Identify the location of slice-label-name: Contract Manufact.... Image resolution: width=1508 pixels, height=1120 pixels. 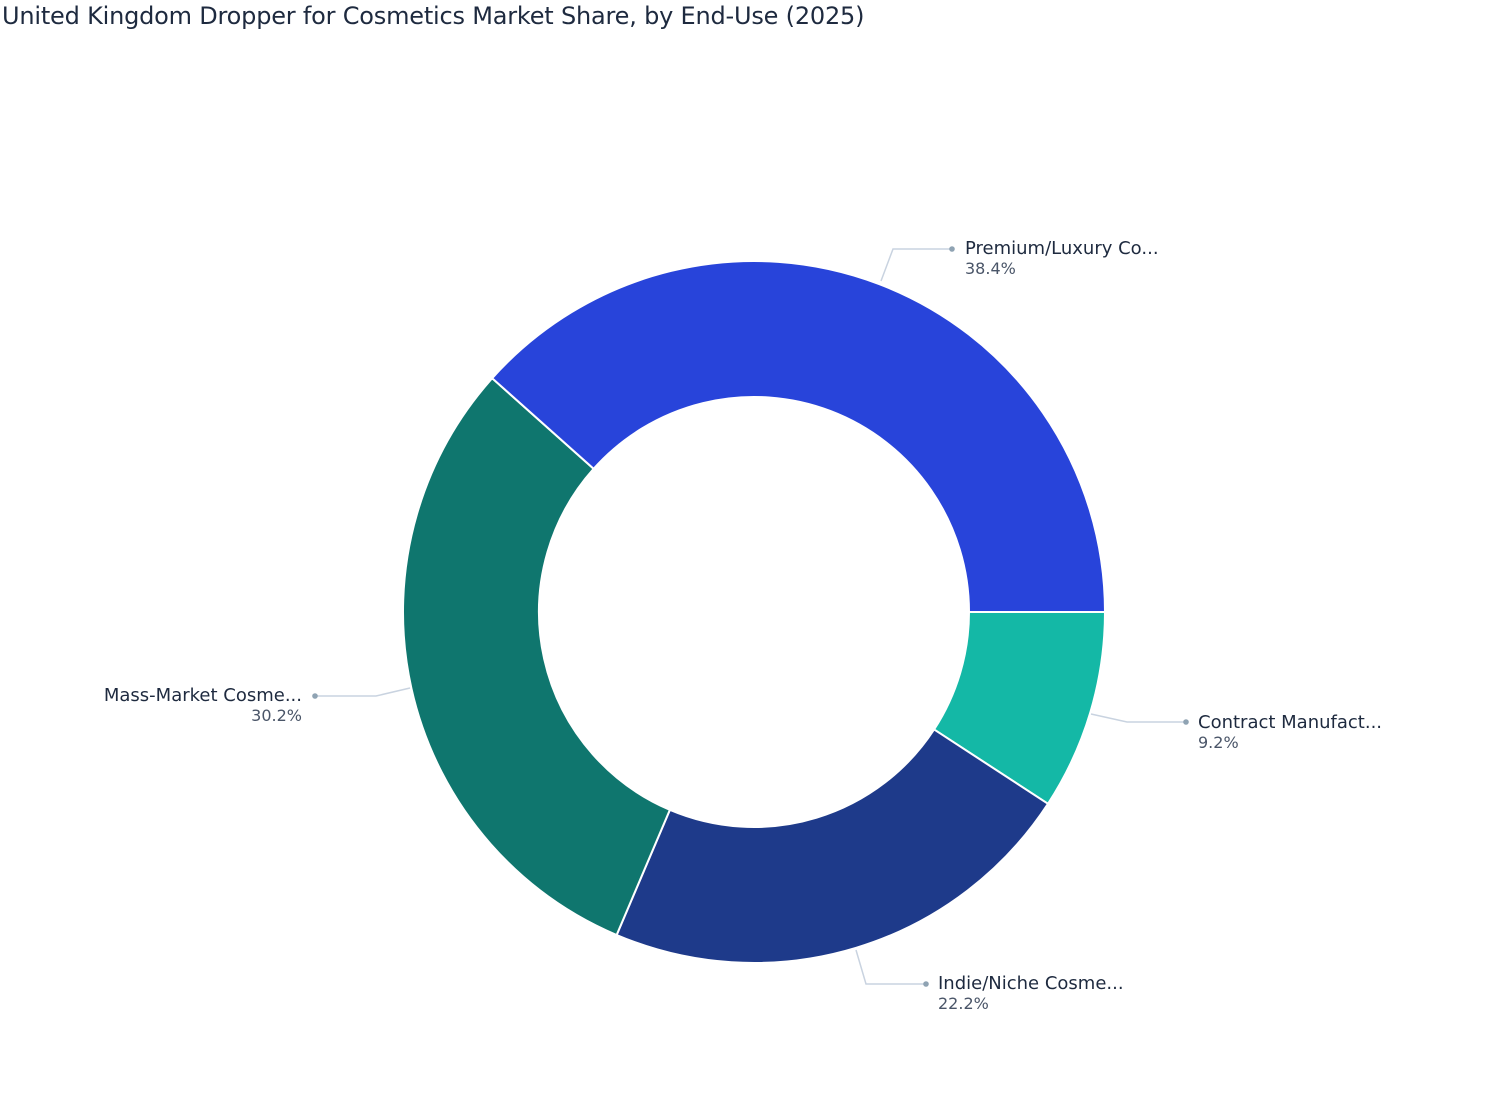
(1290, 722).